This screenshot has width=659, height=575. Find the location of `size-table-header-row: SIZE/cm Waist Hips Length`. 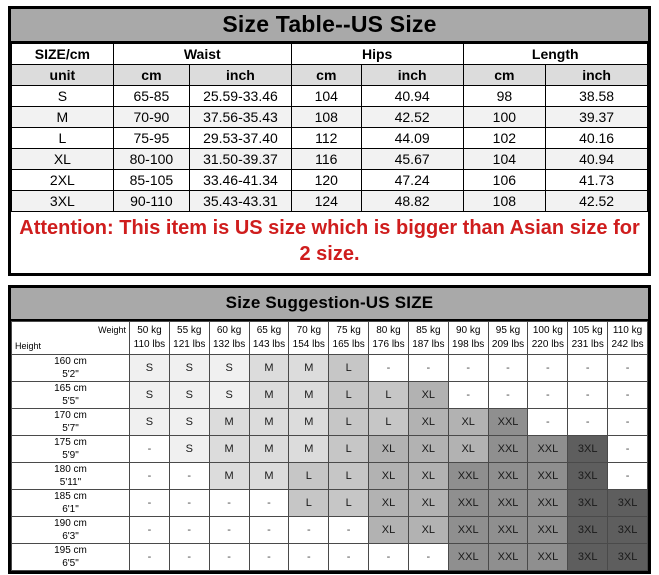

size-table-header-row: SIZE/cm Waist Hips Length is located at coordinates (330, 54).